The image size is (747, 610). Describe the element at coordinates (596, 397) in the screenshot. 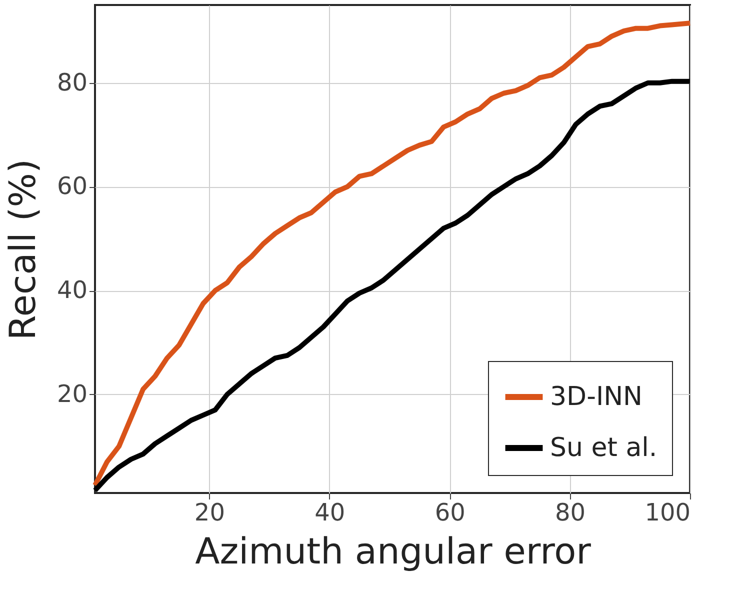

I see `legend-label: 3D-INN` at that location.